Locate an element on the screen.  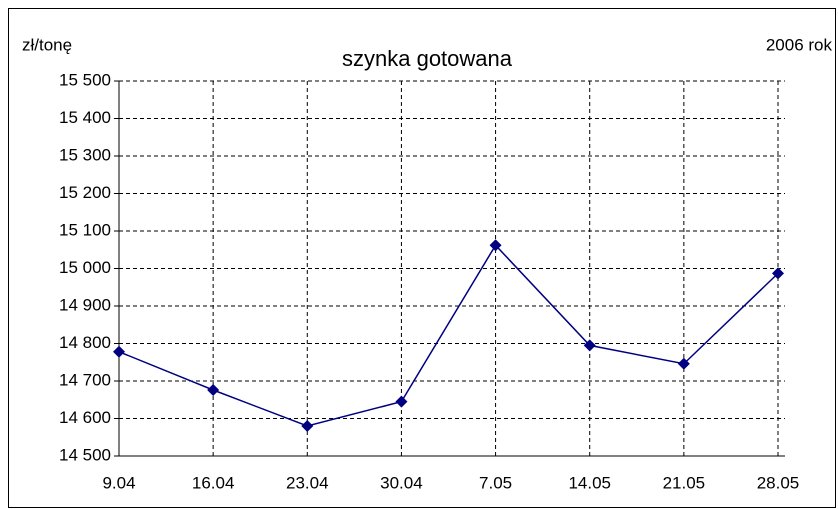
annotation: 2006 rok is located at coordinates (799, 44).